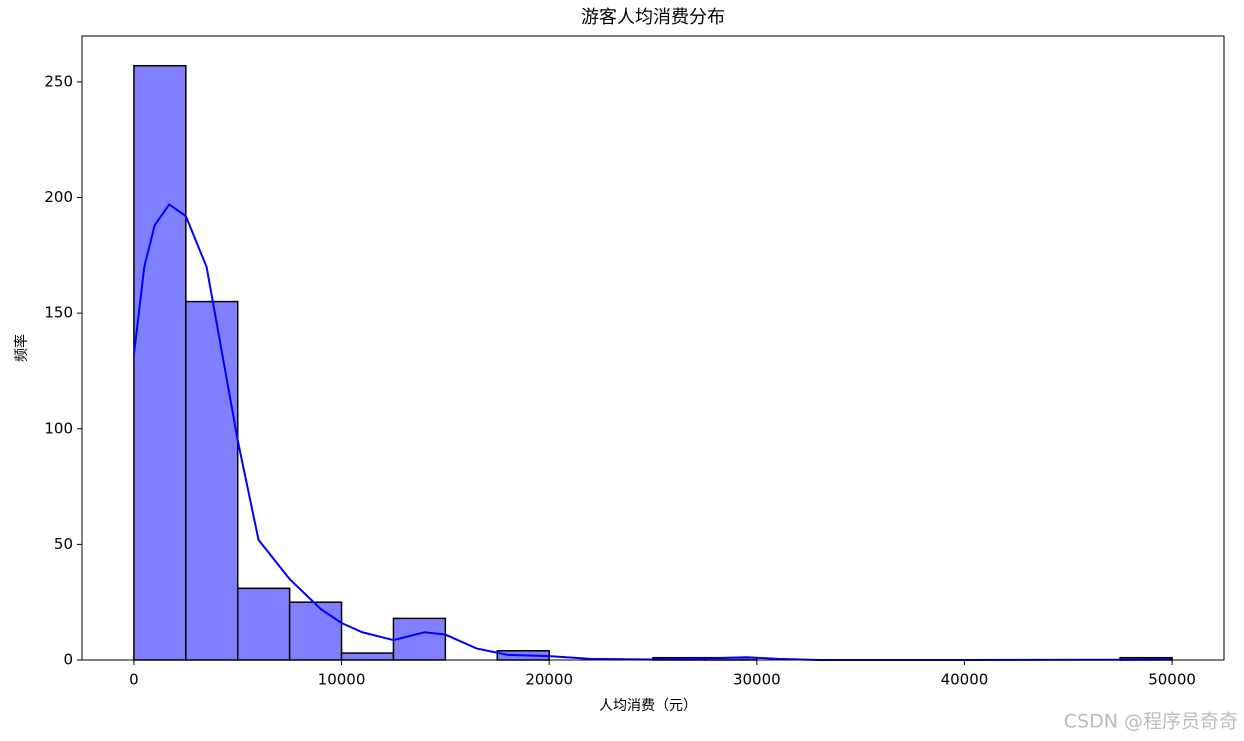 The width and height of the screenshot is (1244, 741). I want to click on y-tick-label: 200, so click(58, 197).